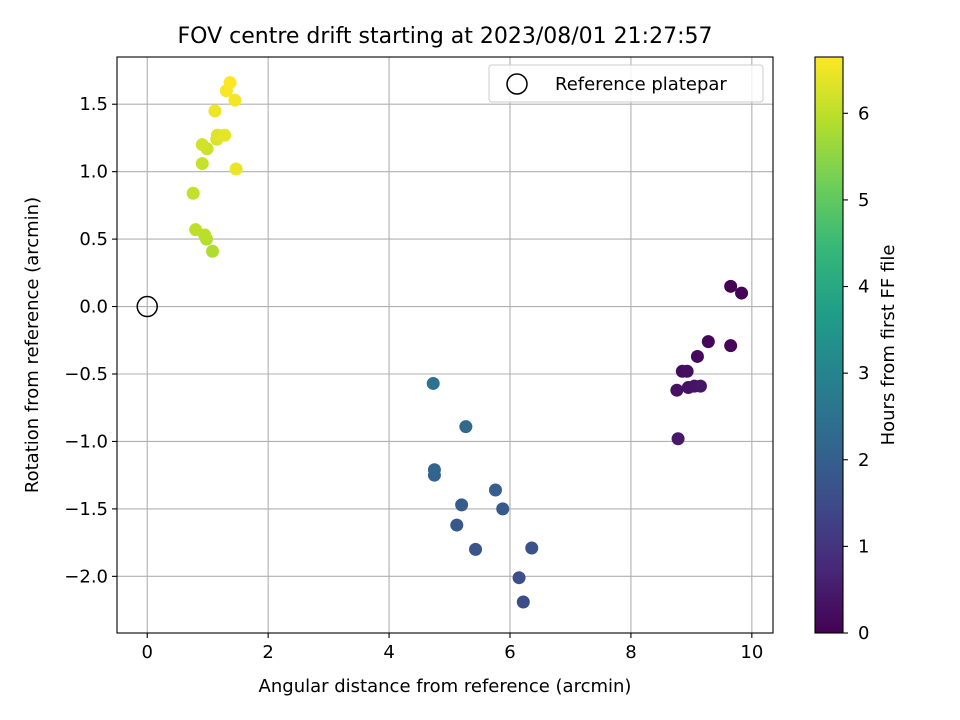 The image size is (960, 720). Describe the element at coordinates (90, 340) in the screenshot. I see `y-axis: −2.0 −1.5 −1.0 −0.5 0.0 0.5 1.0 1.5` at that location.